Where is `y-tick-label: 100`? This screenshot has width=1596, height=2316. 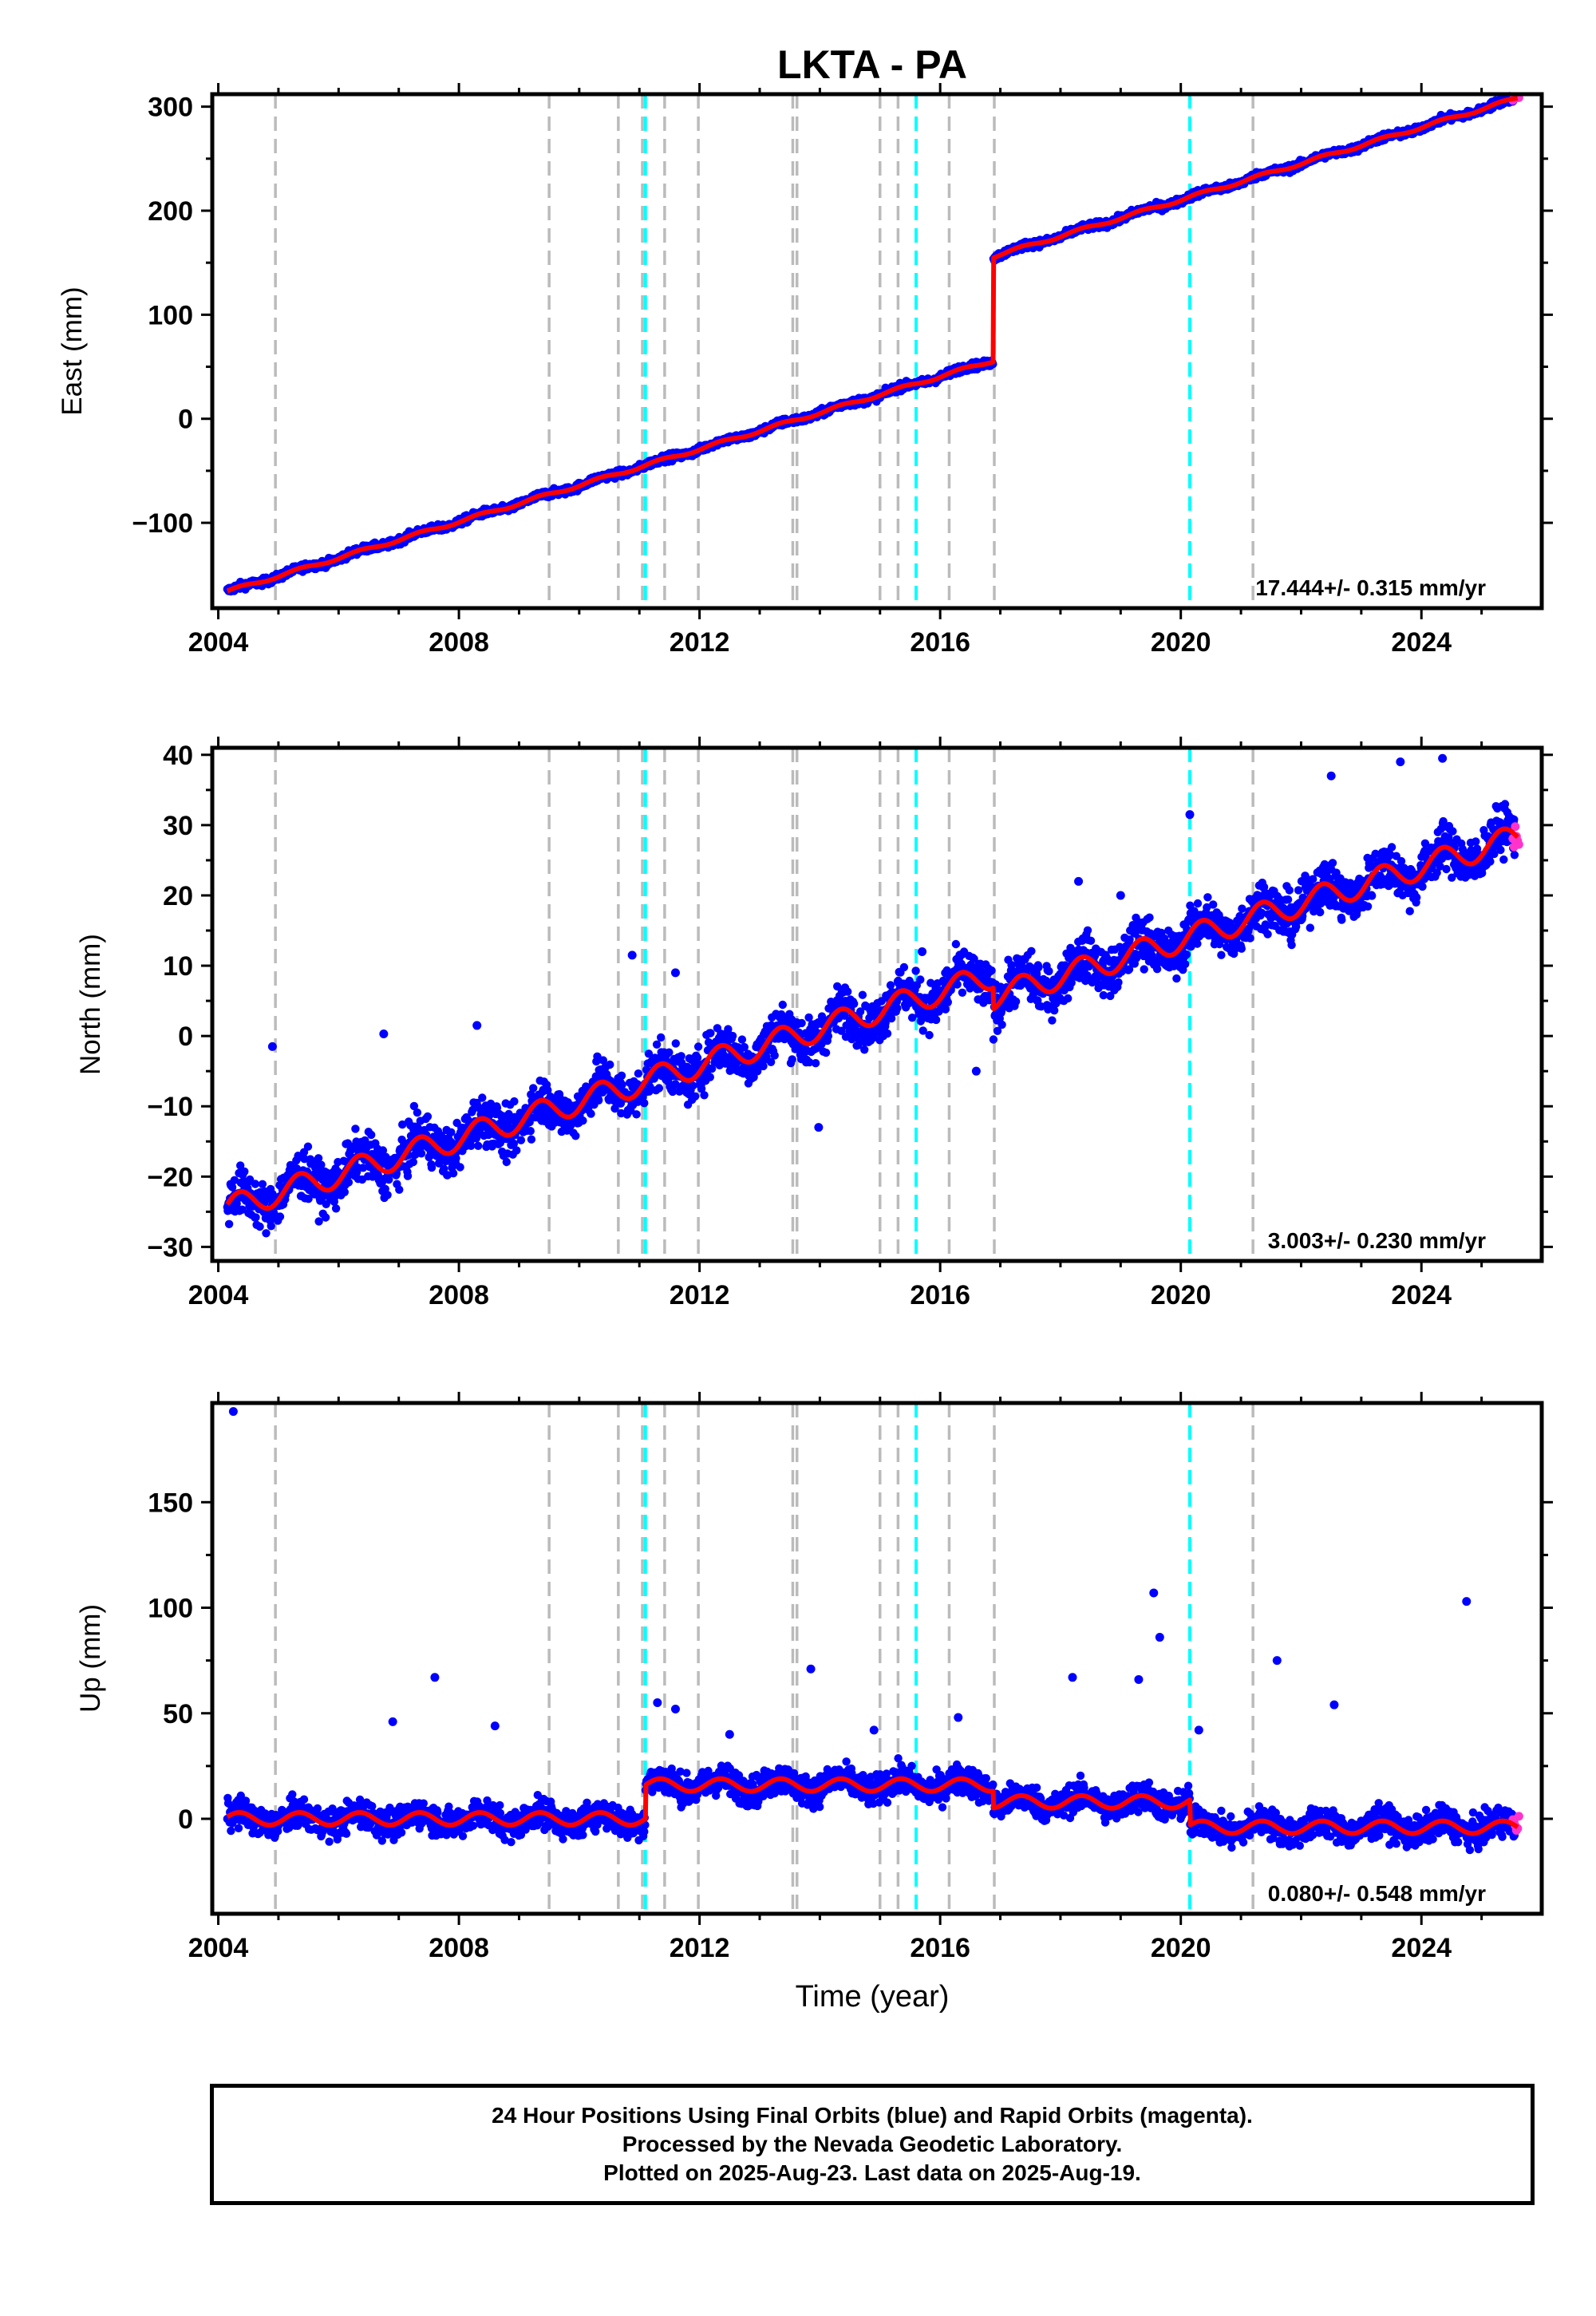
y-tick-label: 100 is located at coordinates (170, 315).